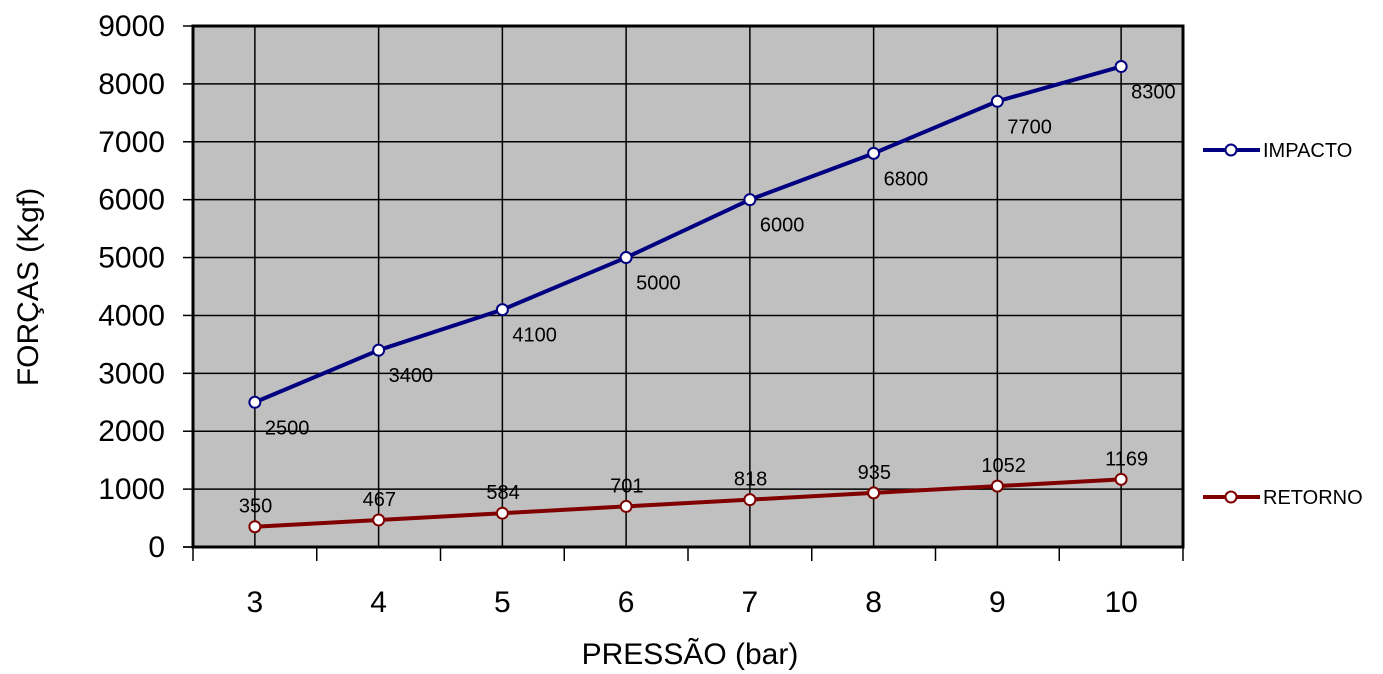  I want to click on y-tick-label: 9000, so click(131, 26).